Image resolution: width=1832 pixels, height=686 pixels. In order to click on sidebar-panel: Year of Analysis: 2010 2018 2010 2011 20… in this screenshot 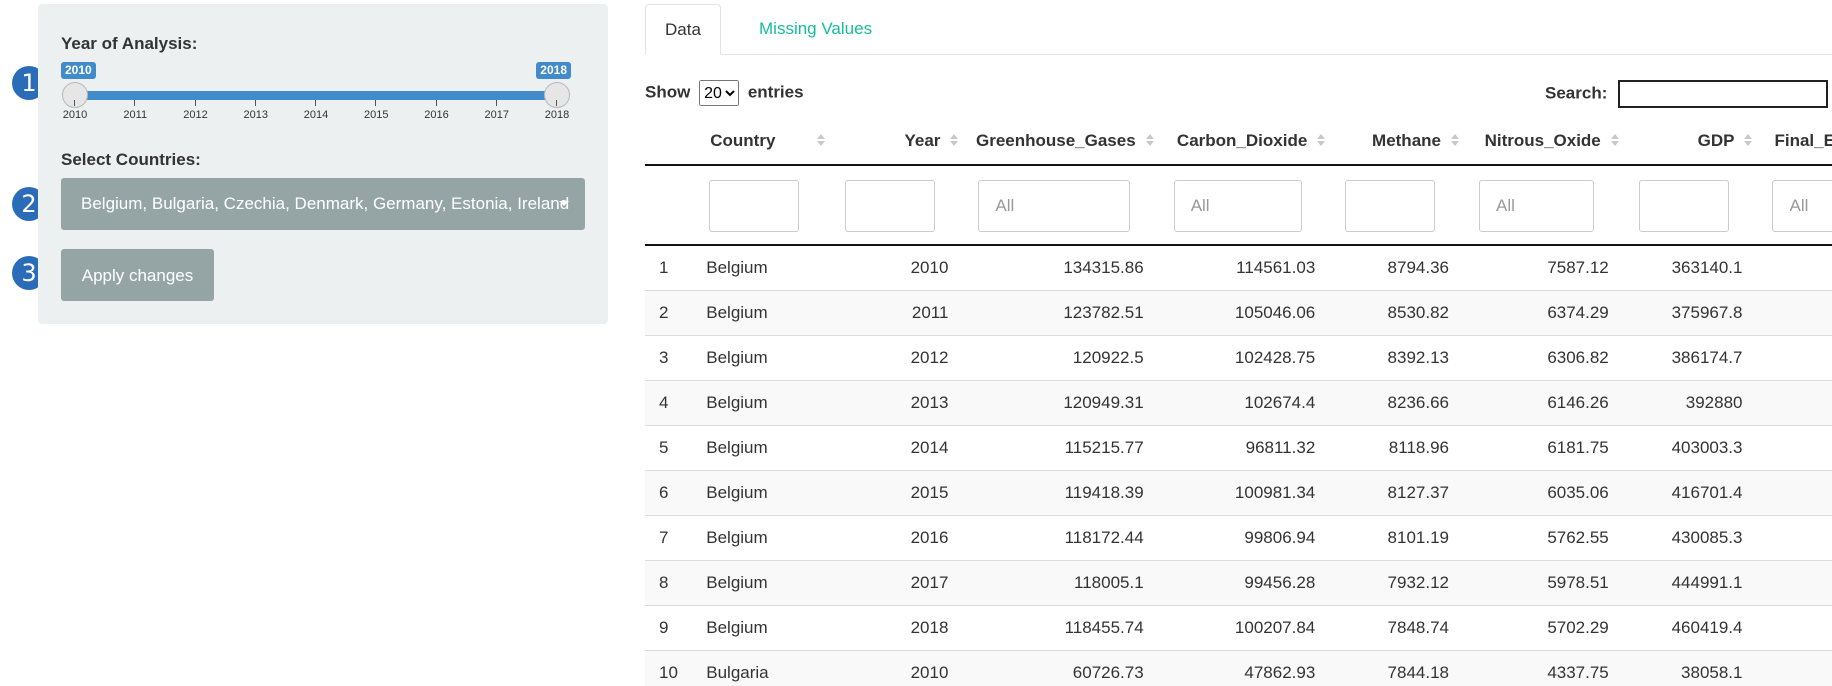, I will do `click(323, 164)`.